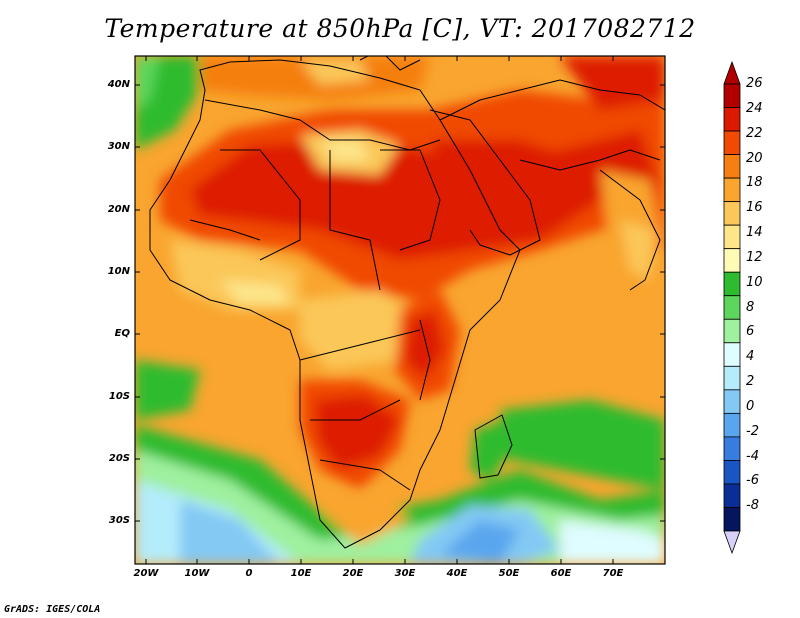 The width and height of the screenshot is (800, 618). I want to click on colorbar-label: -6, so click(752, 481).